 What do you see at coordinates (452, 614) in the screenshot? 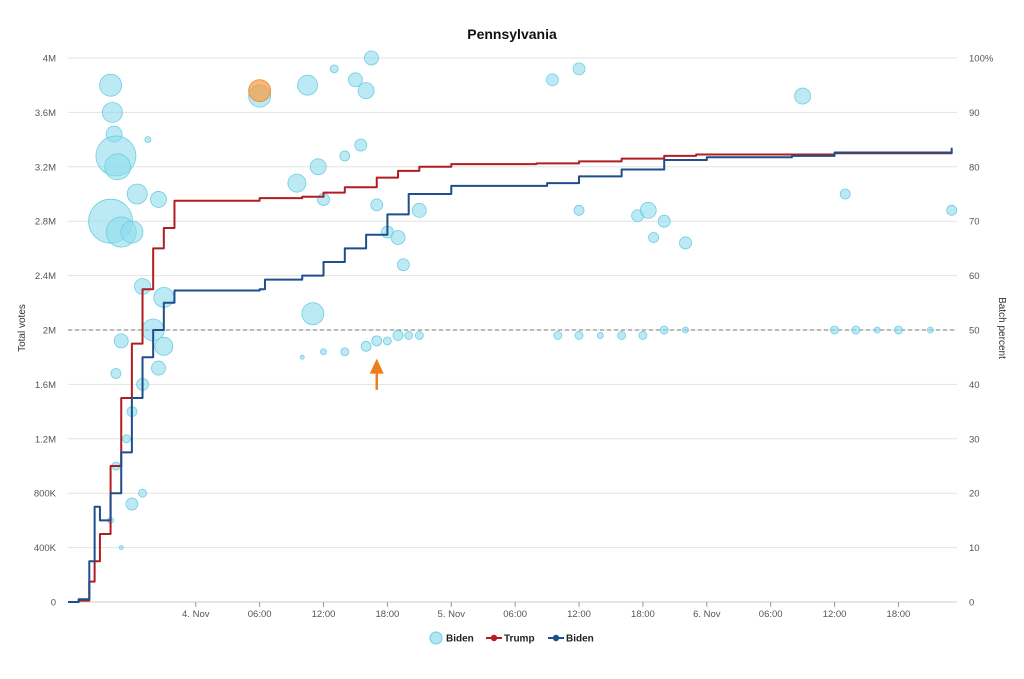
I see `x-tick-label: 5. Nov` at bounding box center [452, 614].